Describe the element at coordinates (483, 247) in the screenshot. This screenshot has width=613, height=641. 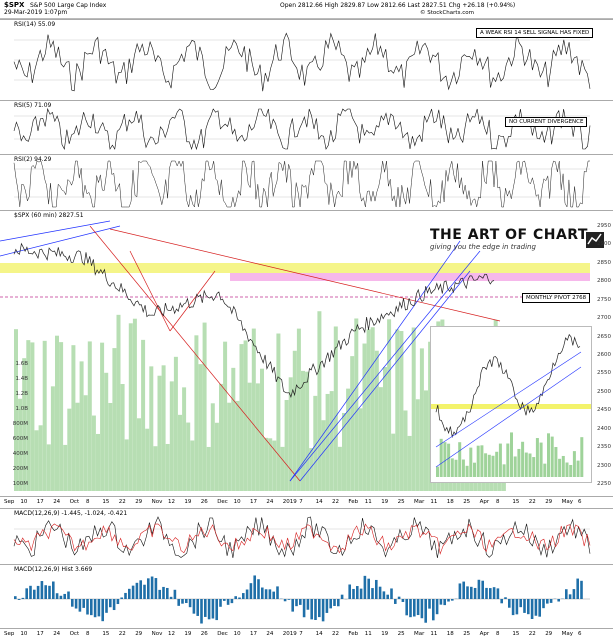
I see `logo-tagline: giving you the edge in trading` at that location.